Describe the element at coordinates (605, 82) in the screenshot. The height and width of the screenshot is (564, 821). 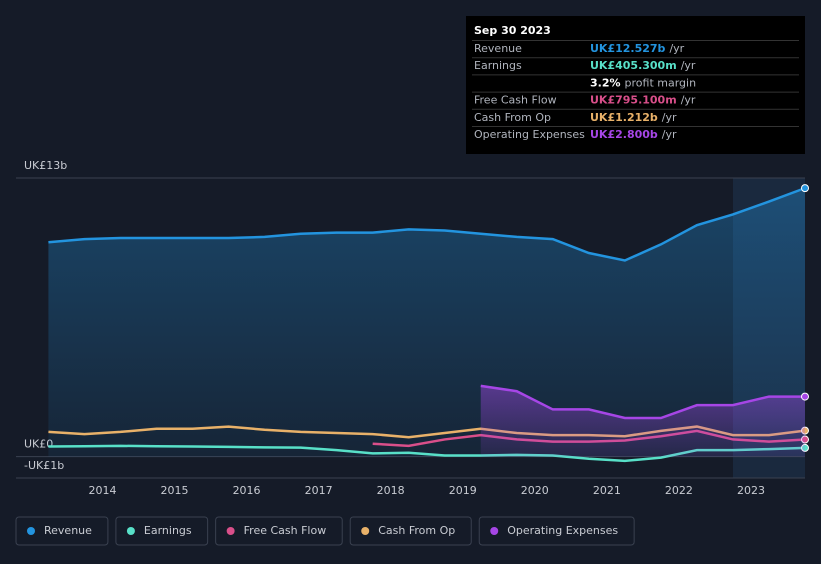
I see `tooltip-value-number: 3.2%` at that location.